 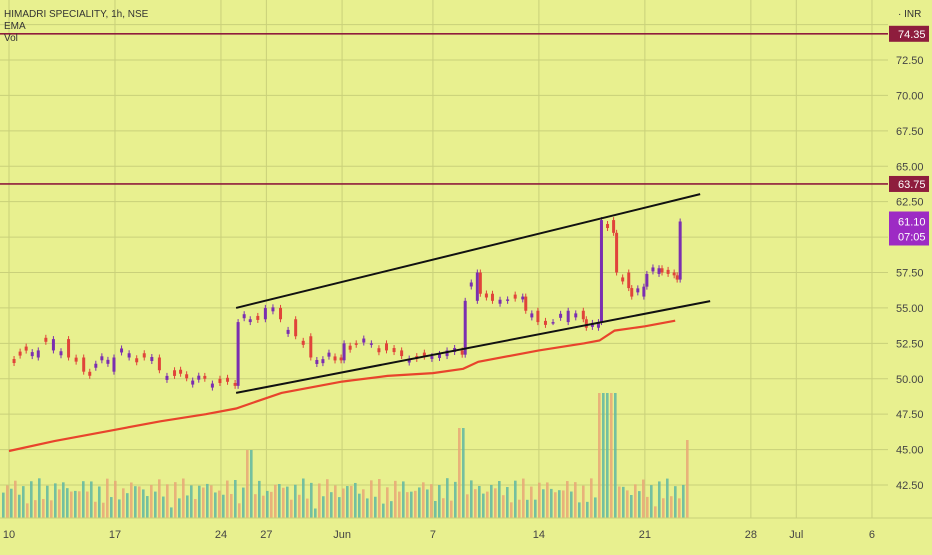 I want to click on x-tick-label: 21, so click(x=645, y=535).